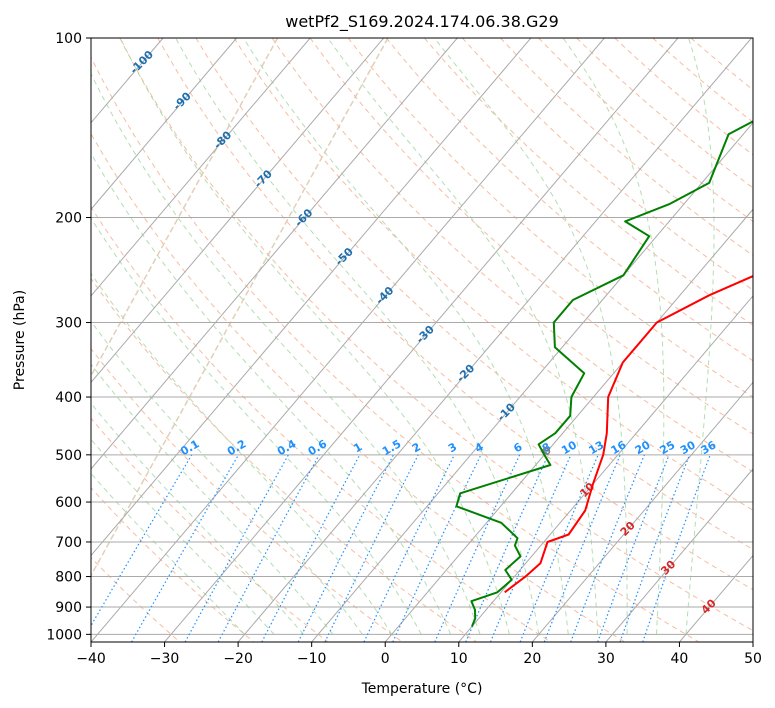 This screenshot has width=775, height=708. Describe the element at coordinates (68, 219) in the screenshot. I see `y-tick-label: 200` at that location.